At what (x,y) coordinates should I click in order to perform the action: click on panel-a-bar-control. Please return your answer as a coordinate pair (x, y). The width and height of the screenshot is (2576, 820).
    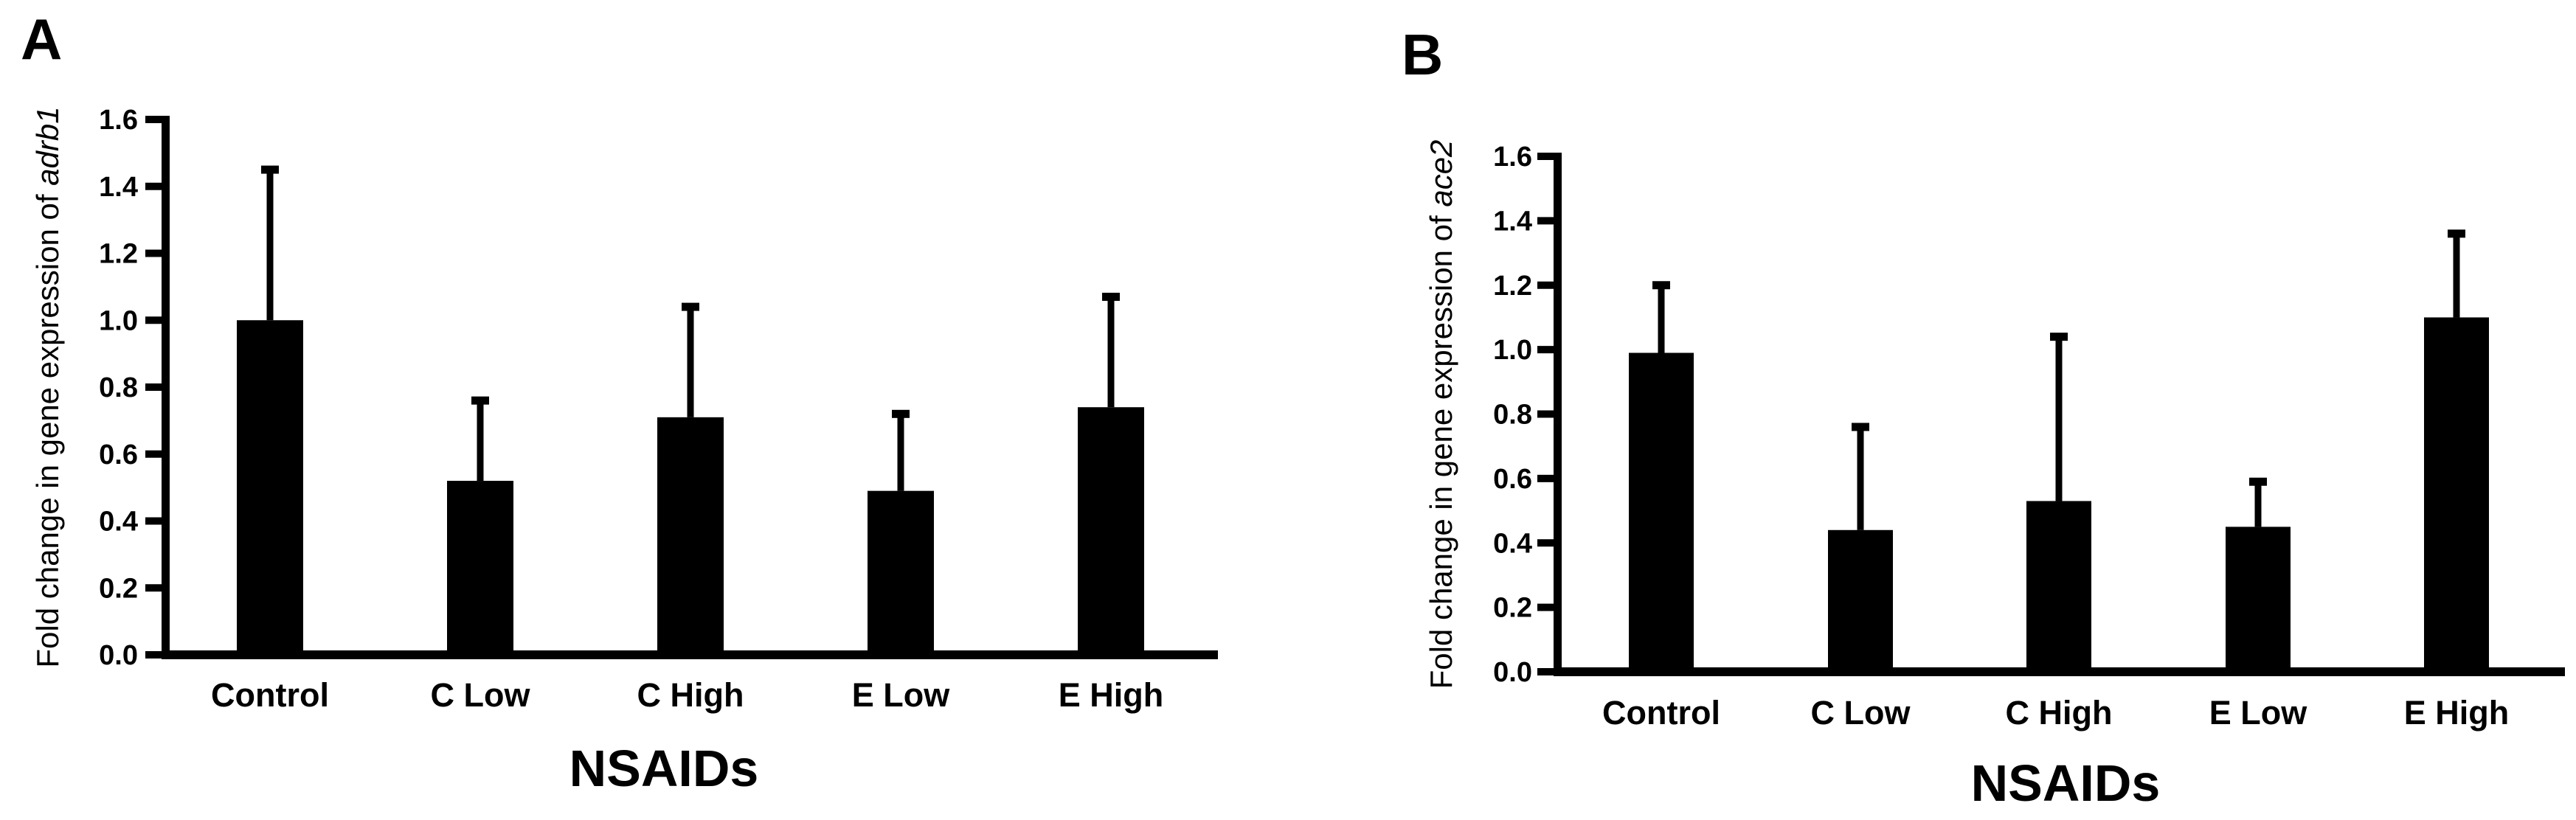
    Looking at the image, I should click on (270, 487).